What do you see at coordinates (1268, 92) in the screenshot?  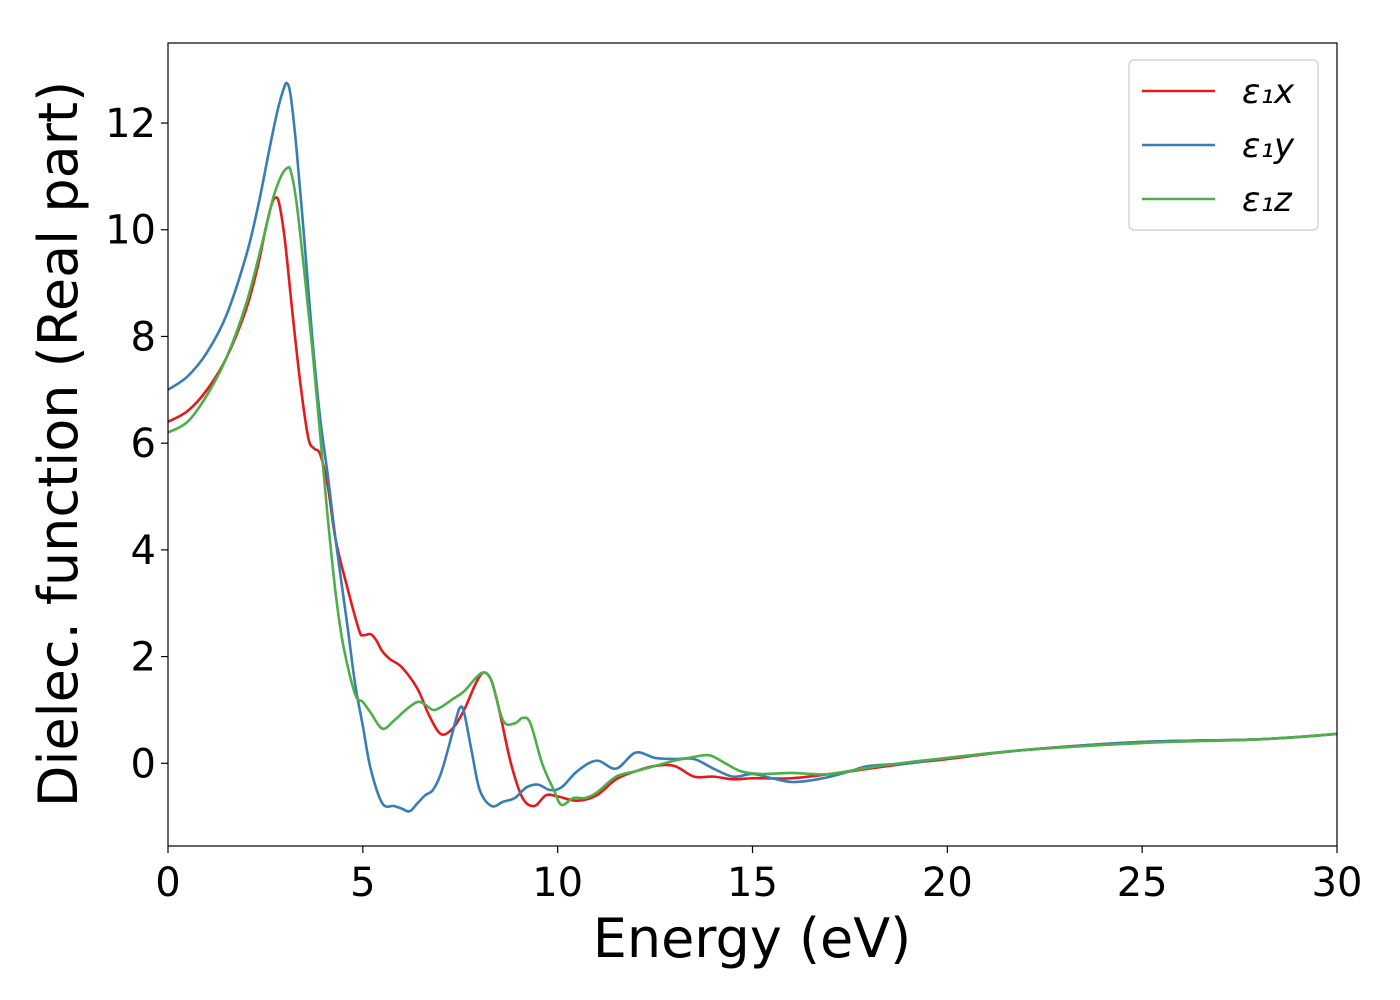 I see `legend-label-epsilon1-x: ε₁x` at bounding box center [1268, 92].